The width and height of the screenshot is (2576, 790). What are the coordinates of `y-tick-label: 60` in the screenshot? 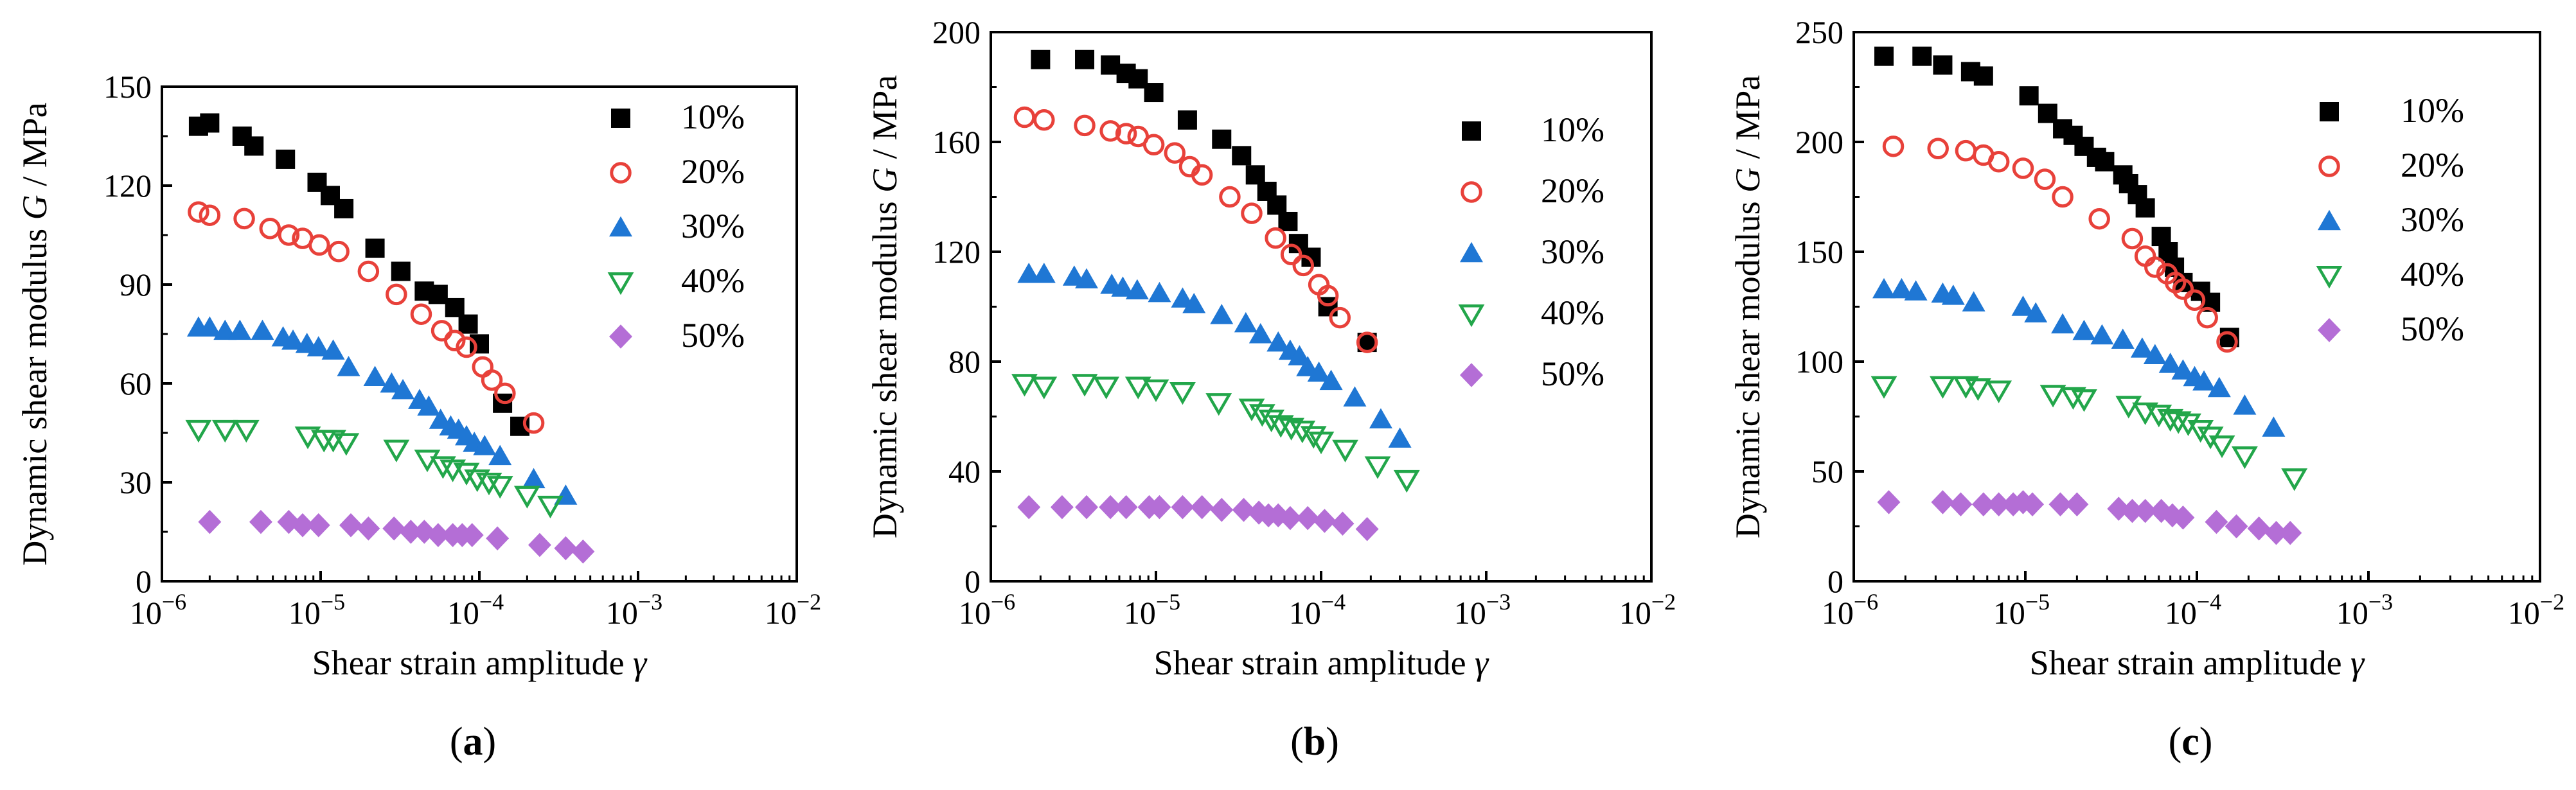 It's located at (136, 383).